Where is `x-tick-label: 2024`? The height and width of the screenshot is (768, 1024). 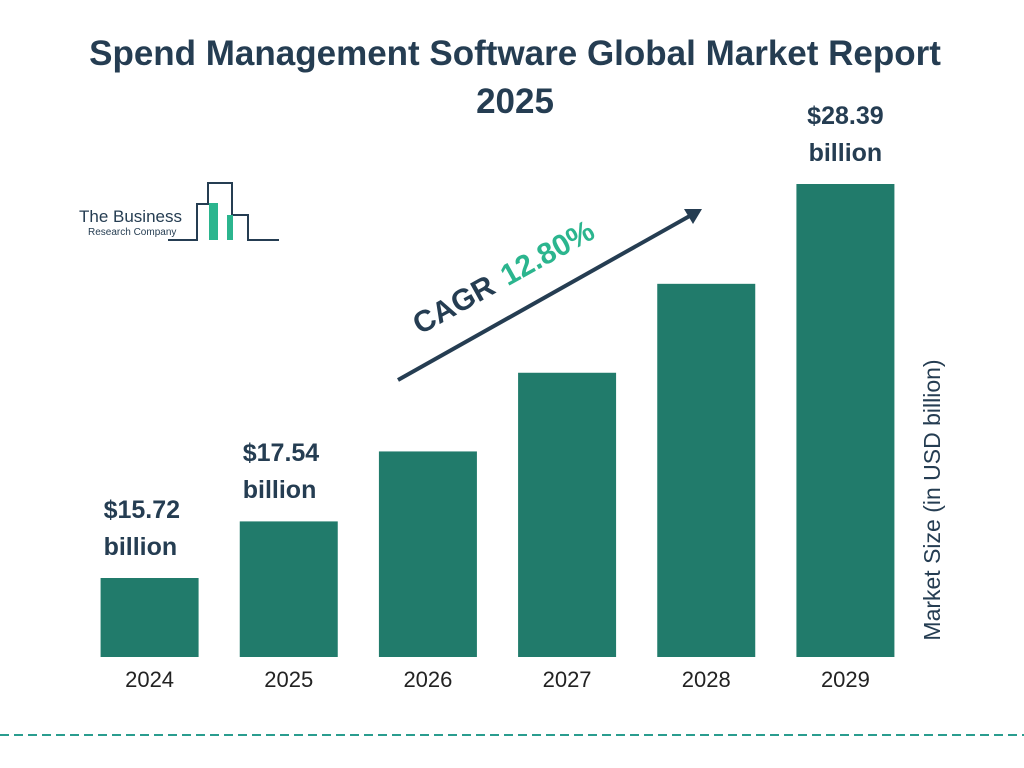 x-tick-label: 2024 is located at coordinates (149, 679).